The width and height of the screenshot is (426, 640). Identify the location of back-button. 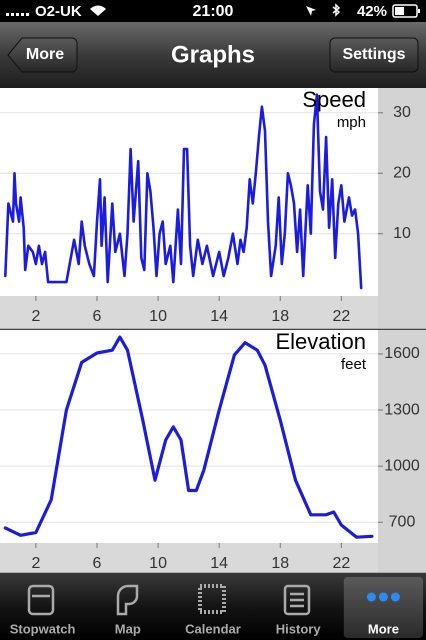
(42, 55).